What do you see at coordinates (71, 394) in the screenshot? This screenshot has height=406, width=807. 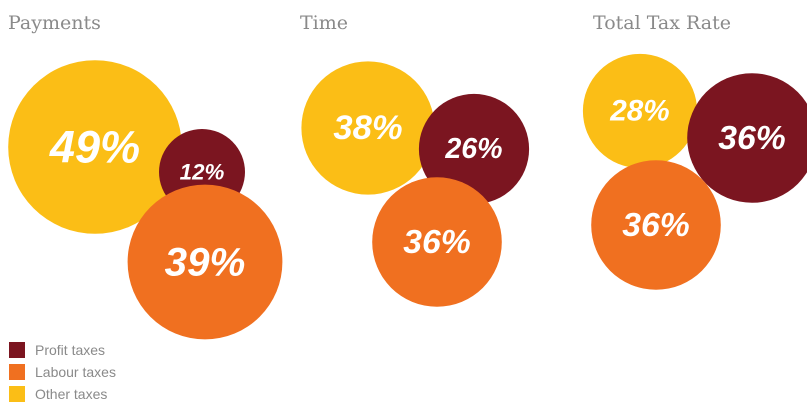 I see `legend-label-other: Other taxes` at bounding box center [71, 394].